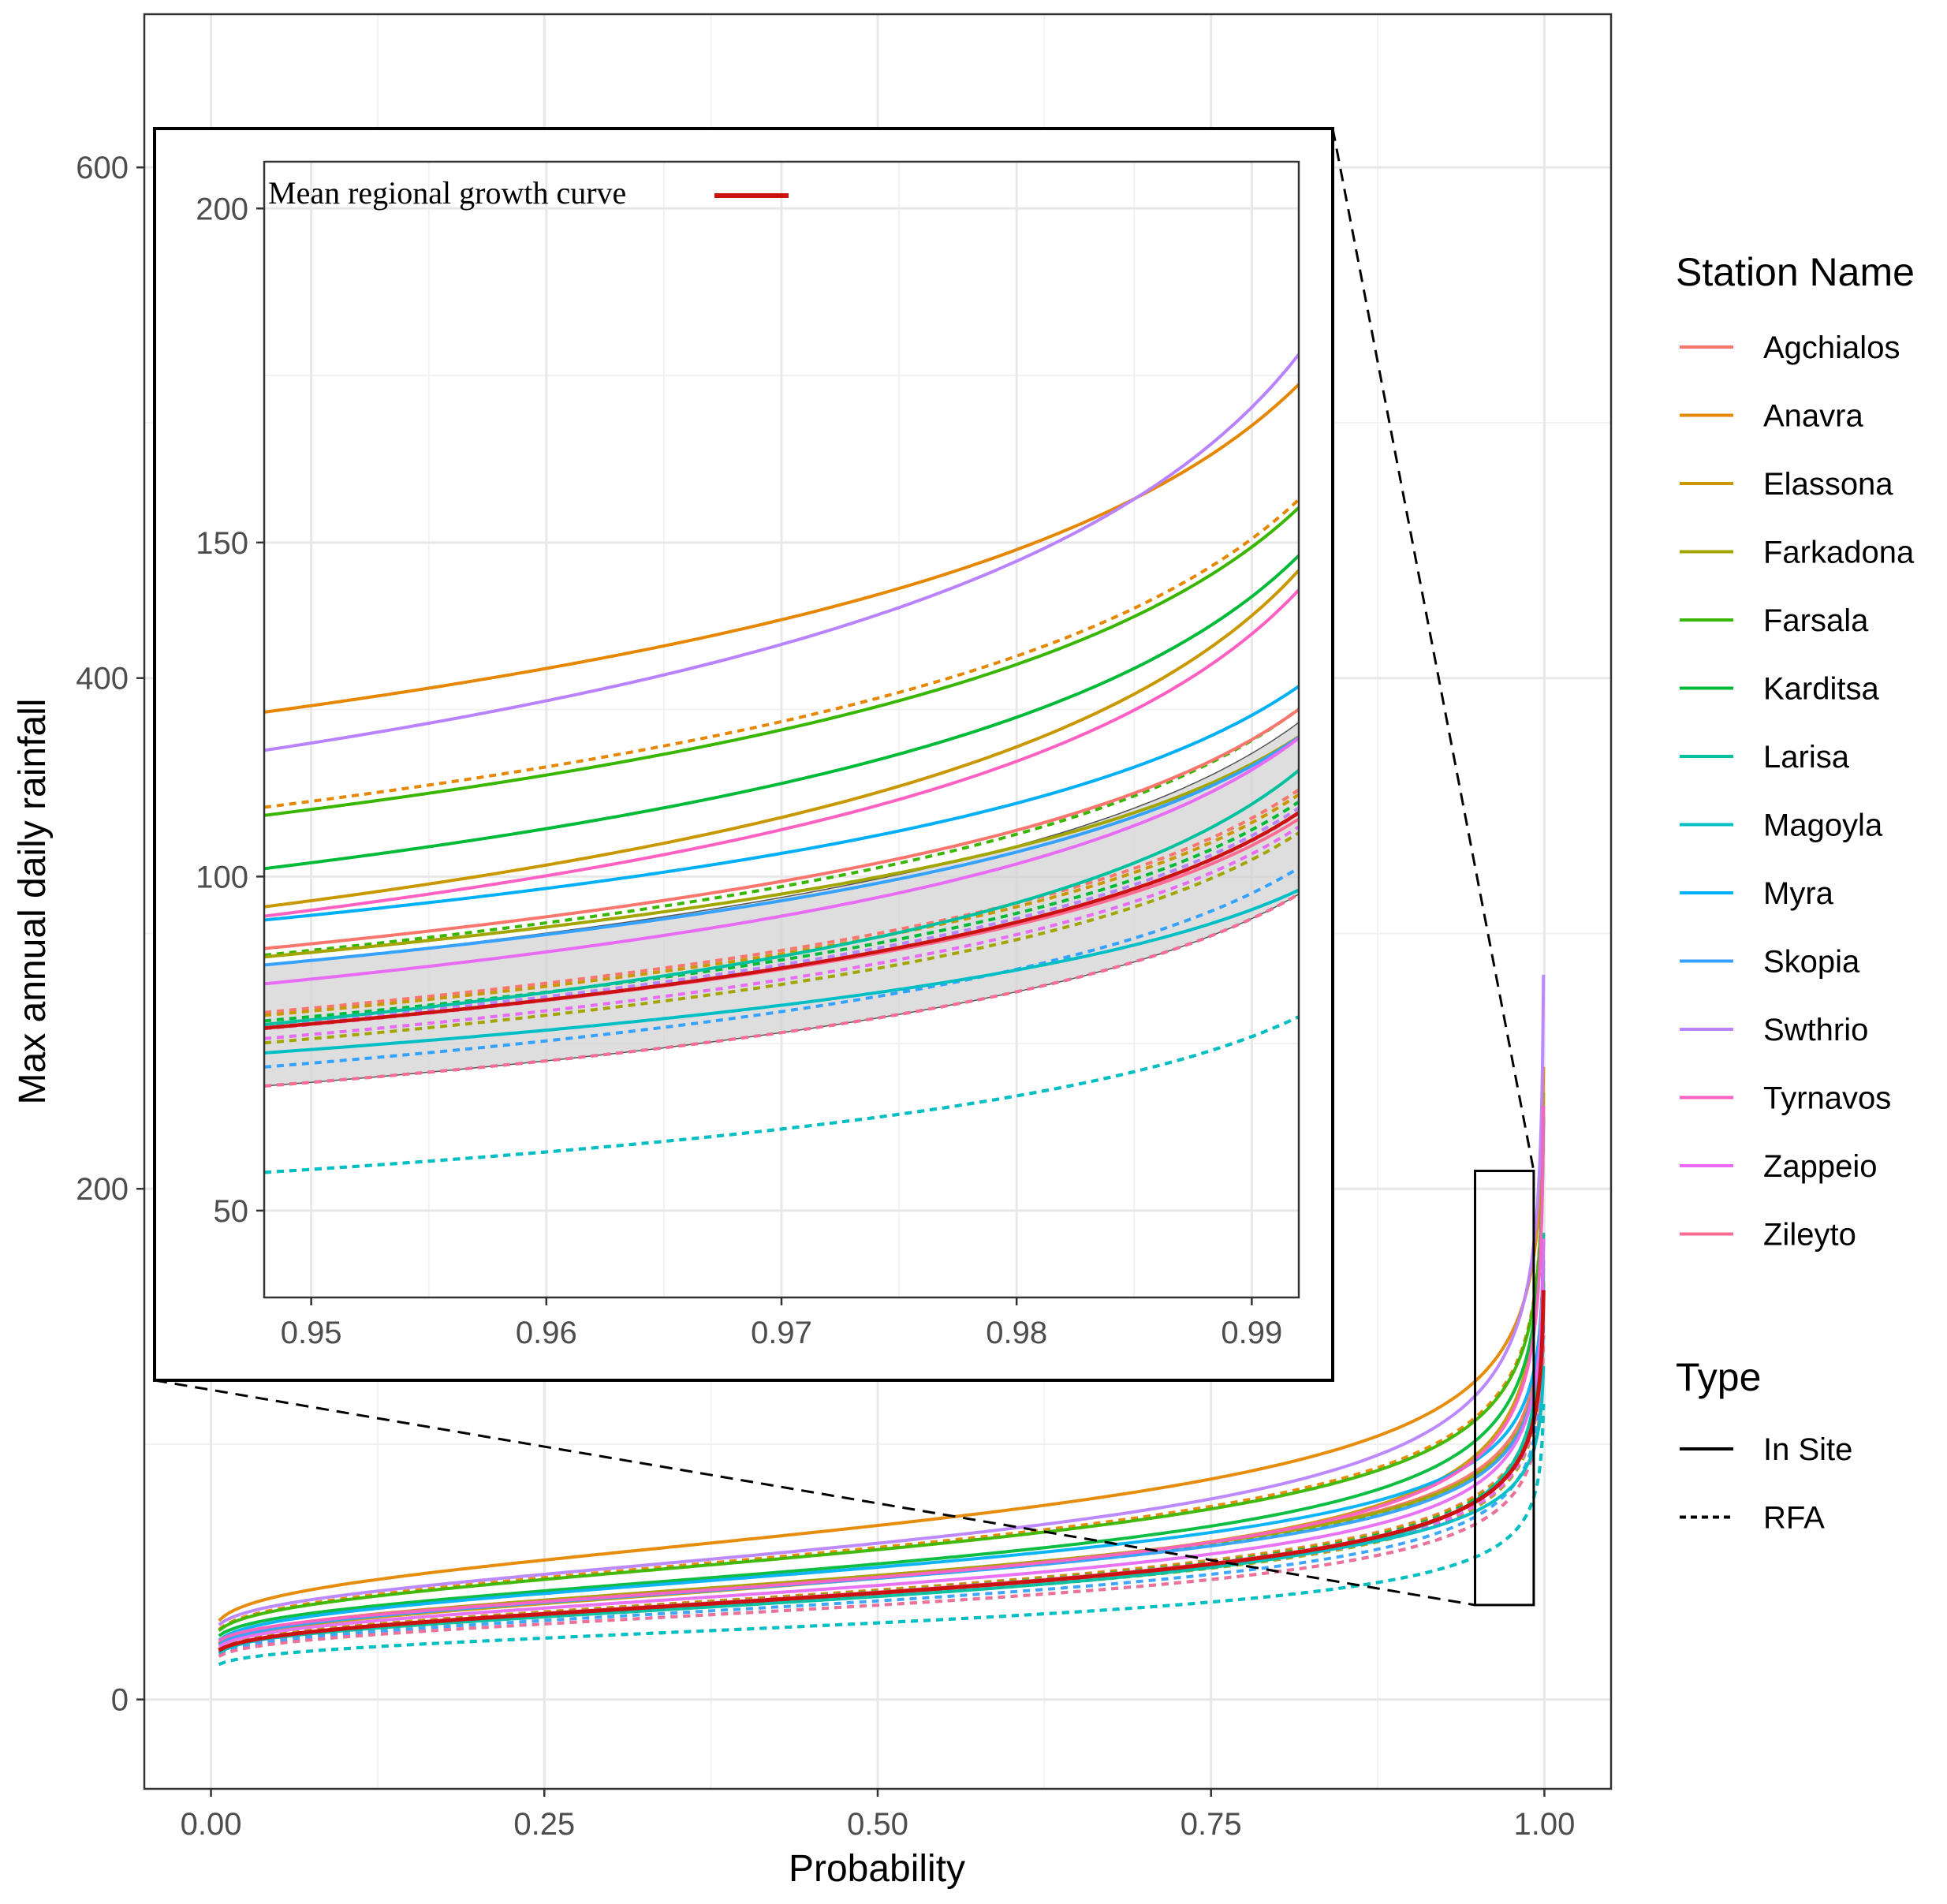 The height and width of the screenshot is (1904, 1947). Describe the element at coordinates (1545, 1824) in the screenshot. I see `main-x-tick-label: 1.00` at that location.